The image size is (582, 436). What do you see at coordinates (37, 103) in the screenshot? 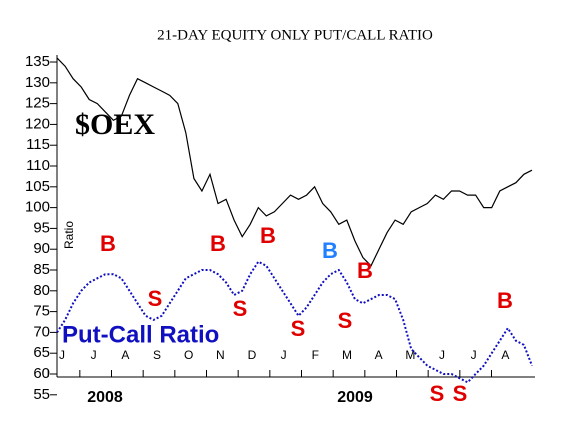
I see `y-tick-label: 125` at bounding box center [37, 103].